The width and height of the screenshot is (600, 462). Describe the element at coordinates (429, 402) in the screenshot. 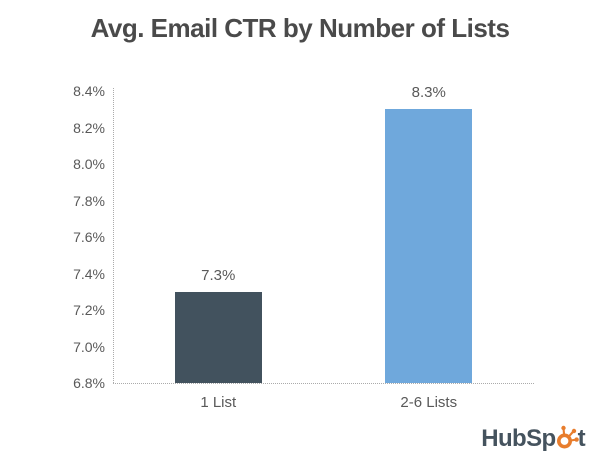

I see `x-axis-category-label: 2-6 Lists` at that location.